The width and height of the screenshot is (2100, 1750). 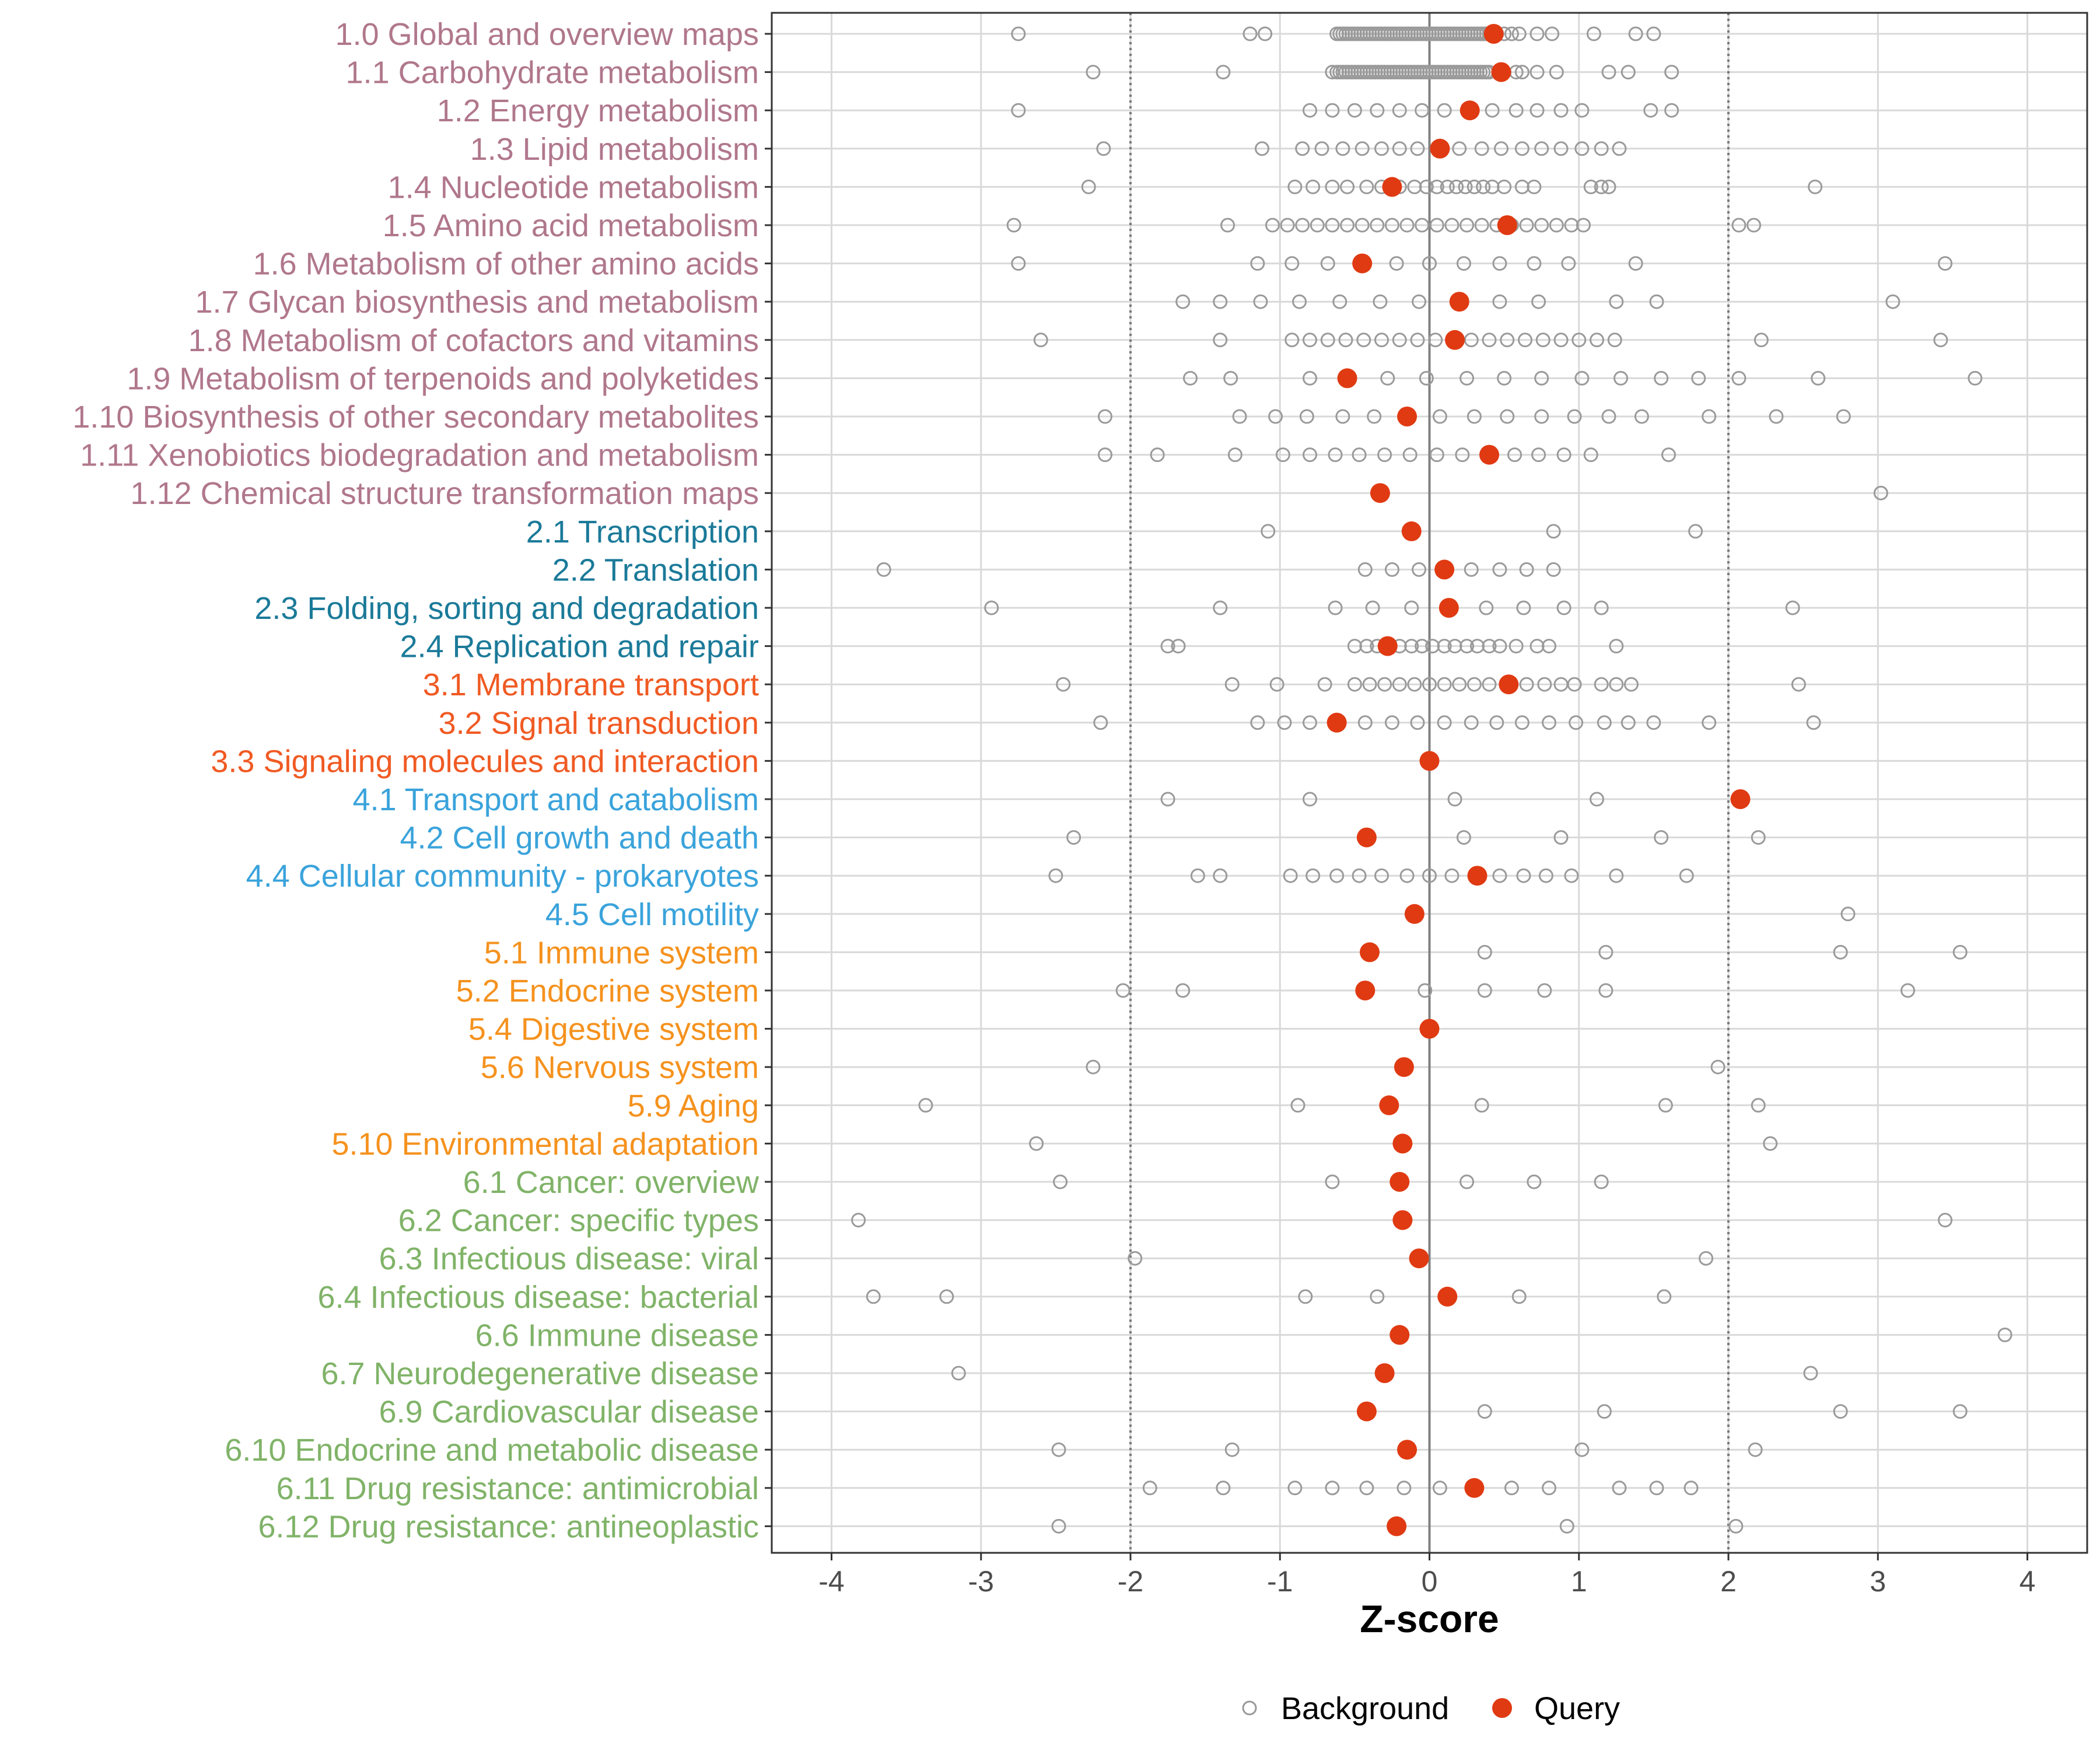 What do you see at coordinates (1249, 1708) in the screenshot?
I see `legend-background-marker` at bounding box center [1249, 1708].